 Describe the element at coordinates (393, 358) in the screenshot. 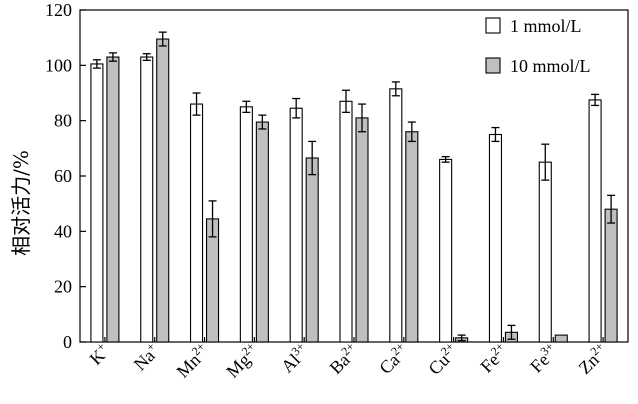

I see `x-tick-label: Ca2+` at that location.